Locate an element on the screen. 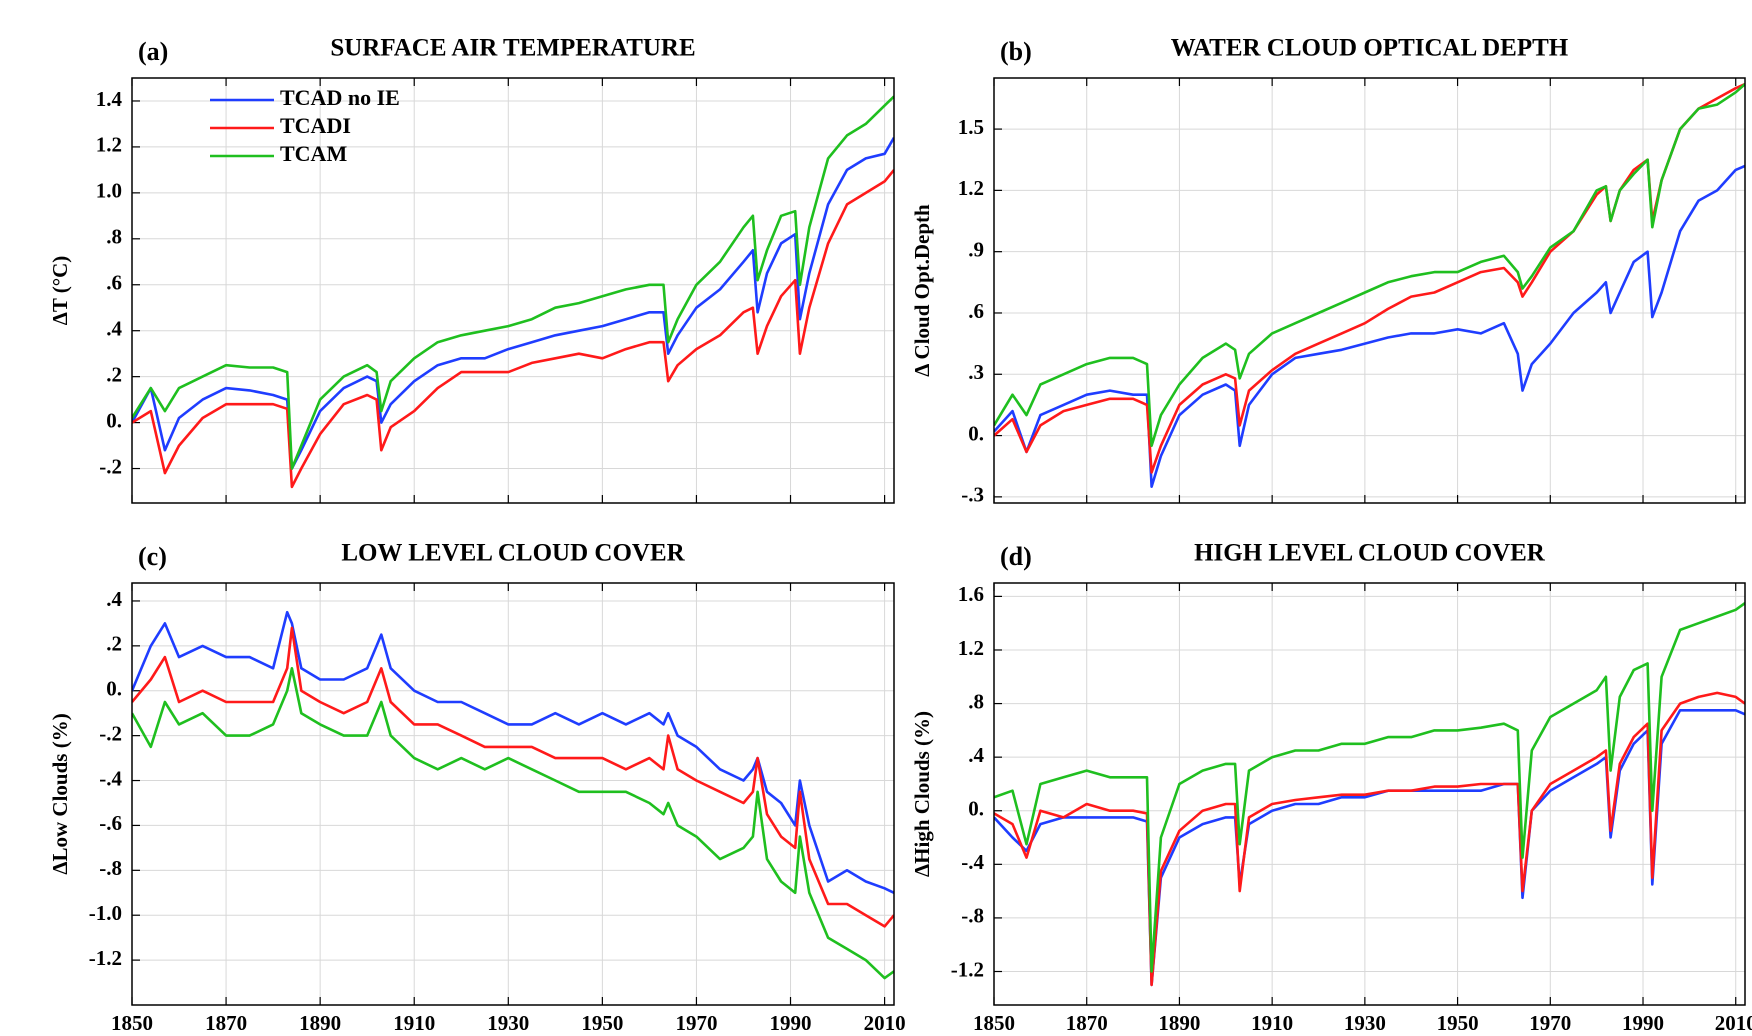 The width and height of the screenshot is (1752, 1036). y-tick-label: 1.0 is located at coordinates (109, 191).